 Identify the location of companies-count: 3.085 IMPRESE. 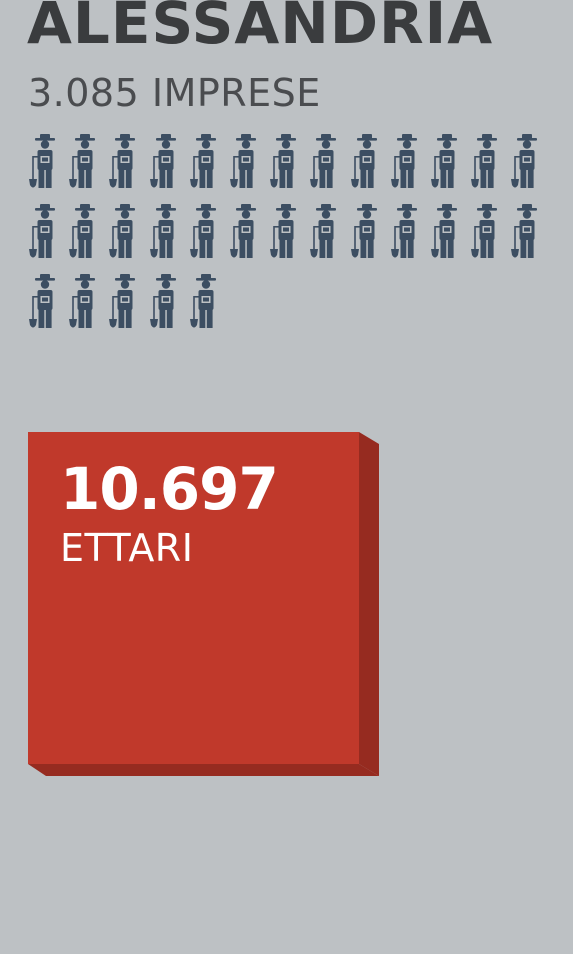
(174, 93).